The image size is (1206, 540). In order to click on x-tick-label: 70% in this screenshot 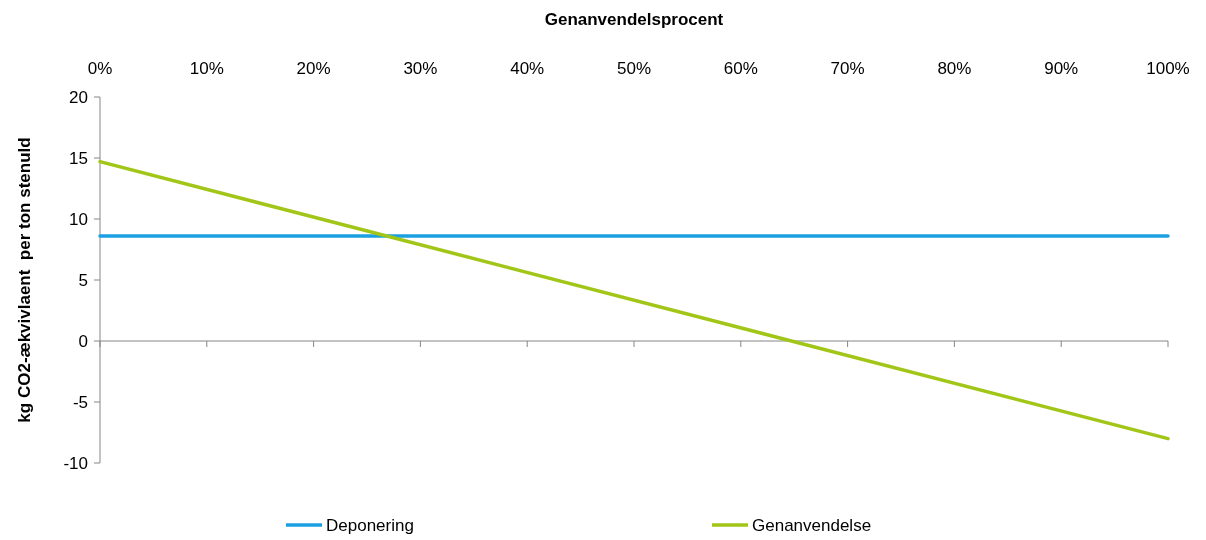, I will do `click(847, 68)`.